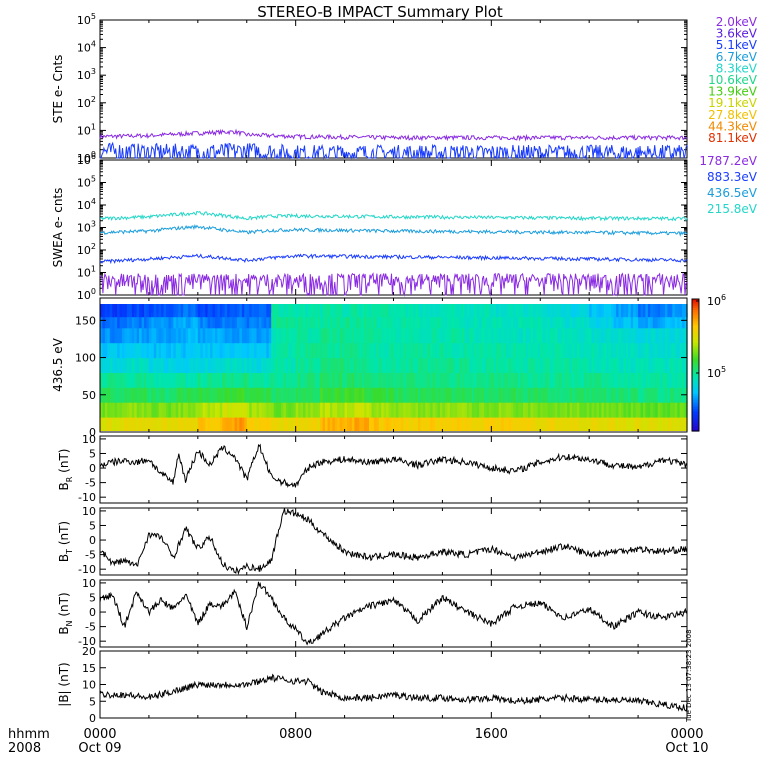  What do you see at coordinates (85, 320) in the screenshot?
I see `y-tick-label: 150` at bounding box center [85, 320].